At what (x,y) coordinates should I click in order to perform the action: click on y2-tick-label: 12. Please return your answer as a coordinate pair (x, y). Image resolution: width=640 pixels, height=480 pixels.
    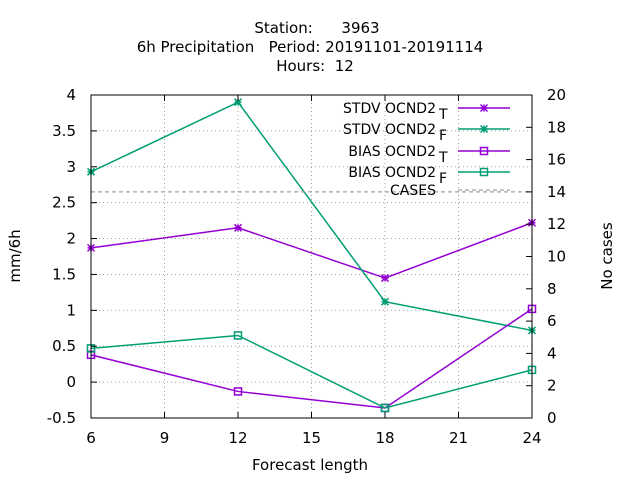
    Looking at the image, I should click on (556, 224).